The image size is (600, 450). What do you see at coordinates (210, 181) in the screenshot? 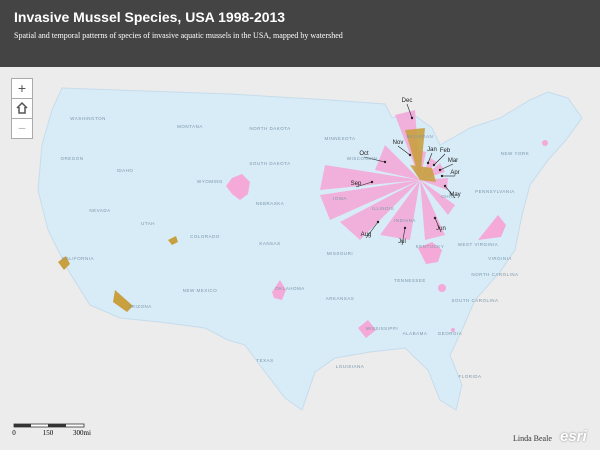
I see `state-label: WYOMING` at bounding box center [210, 181].